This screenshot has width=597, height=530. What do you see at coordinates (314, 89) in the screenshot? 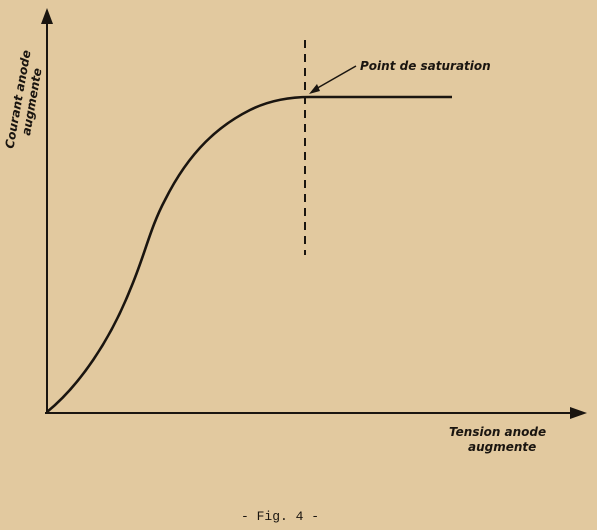
I see `annotation-arrowhead` at bounding box center [314, 89].